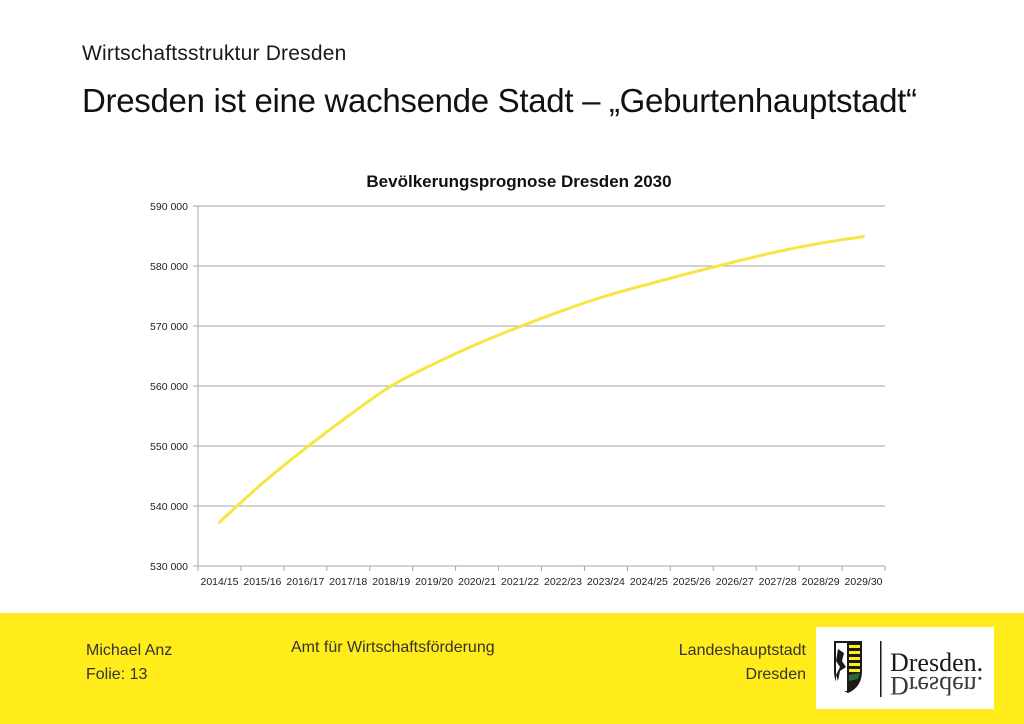  What do you see at coordinates (348, 582) in the screenshot?
I see `x-tick-label: 2017/18` at bounding box center [348, 582].